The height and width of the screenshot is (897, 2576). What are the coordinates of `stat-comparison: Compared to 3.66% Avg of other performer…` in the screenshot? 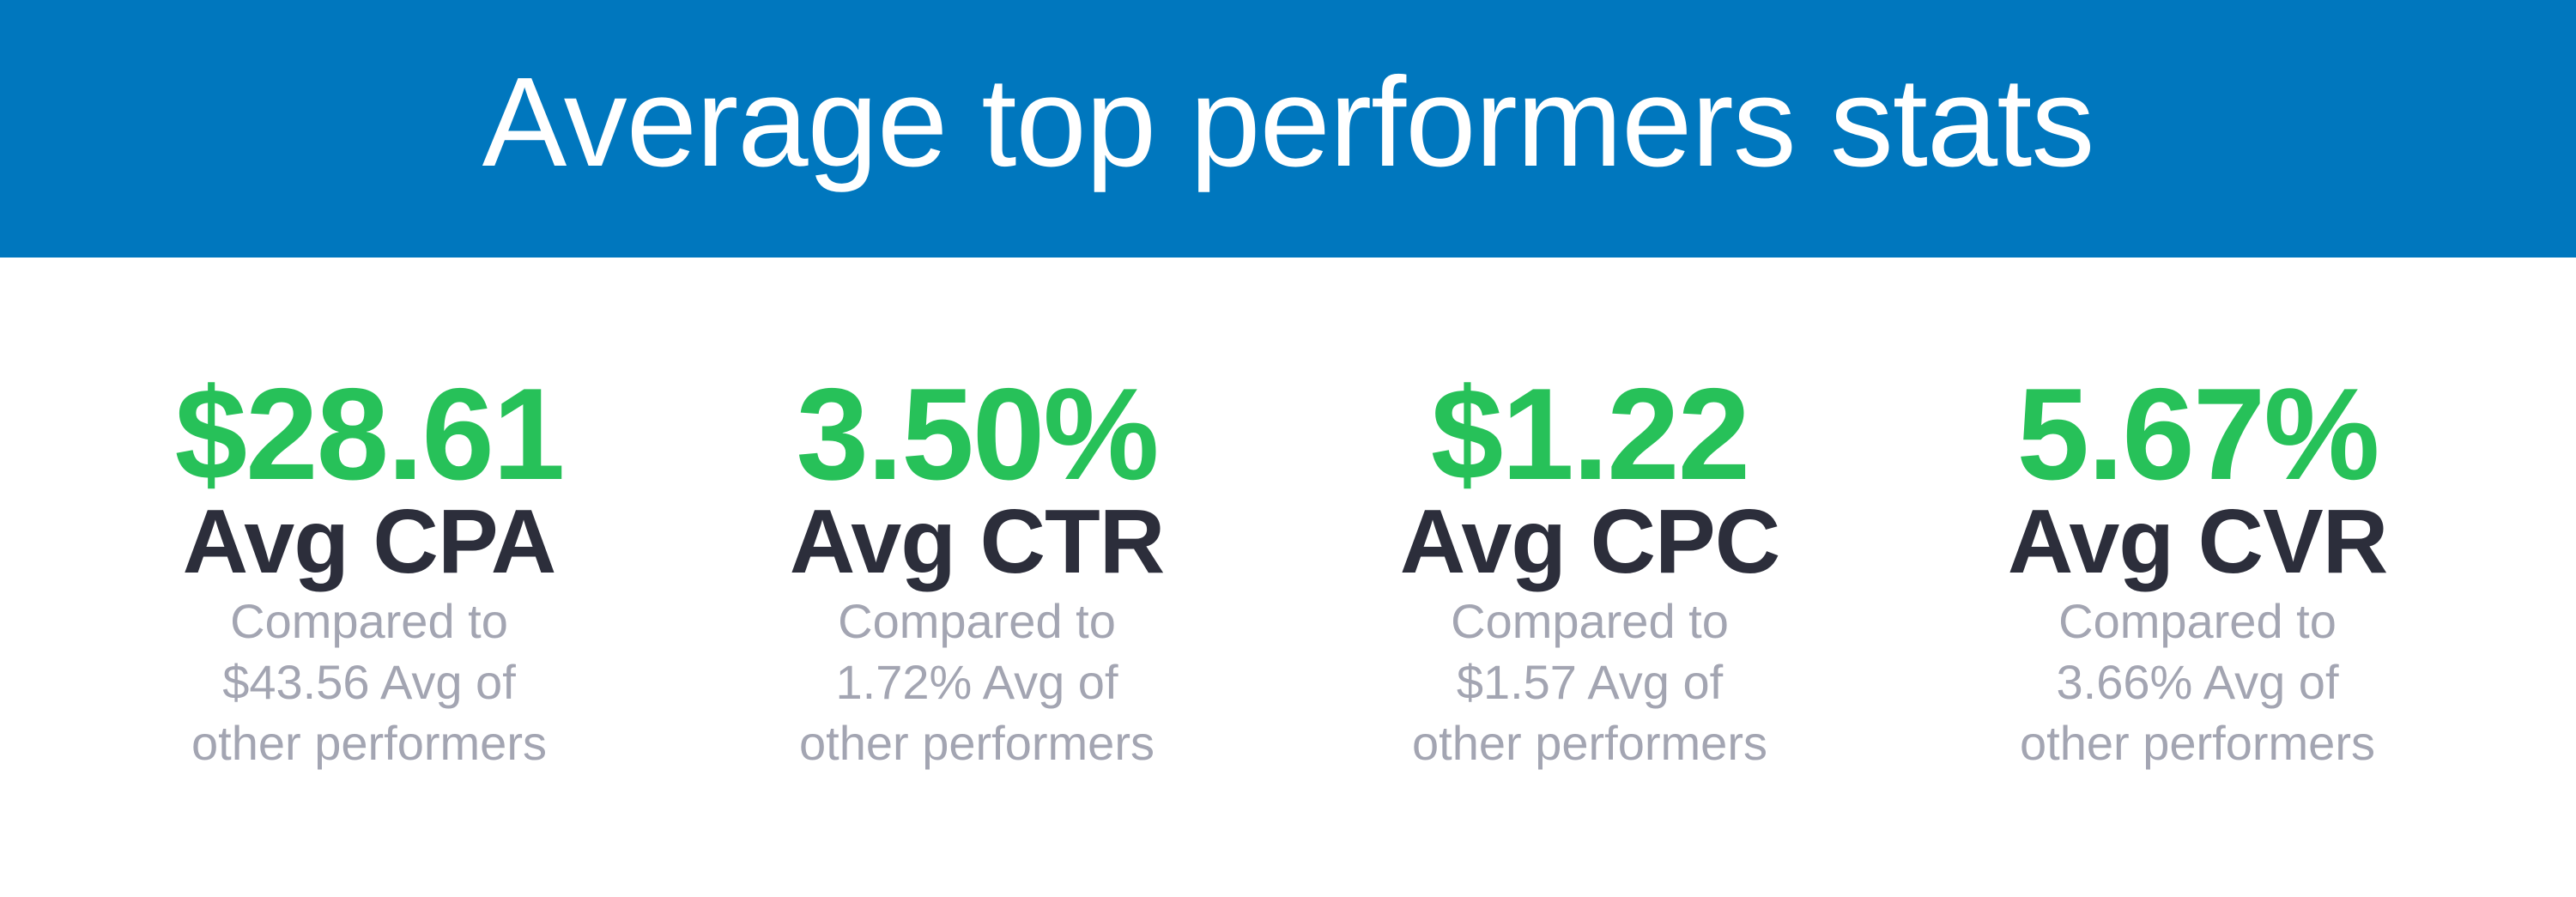 It's located at (2197, 682).